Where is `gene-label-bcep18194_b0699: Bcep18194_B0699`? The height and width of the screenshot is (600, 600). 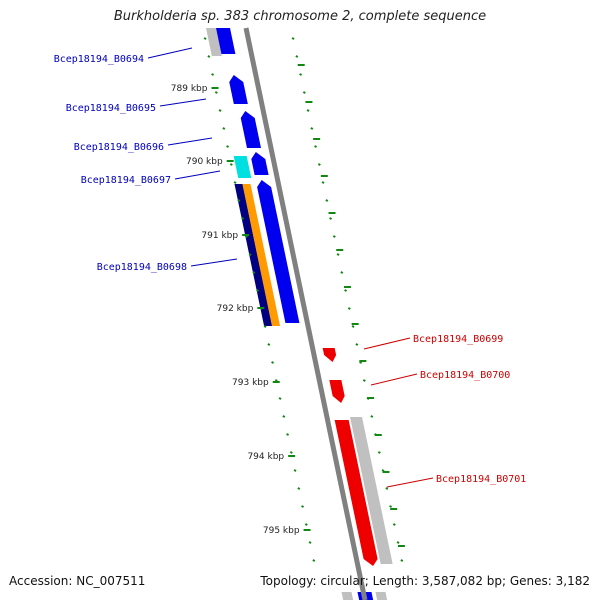 gene-label-bcep18194_b0699: Bcep18194_B0699 is located at coordinates (458, 339).